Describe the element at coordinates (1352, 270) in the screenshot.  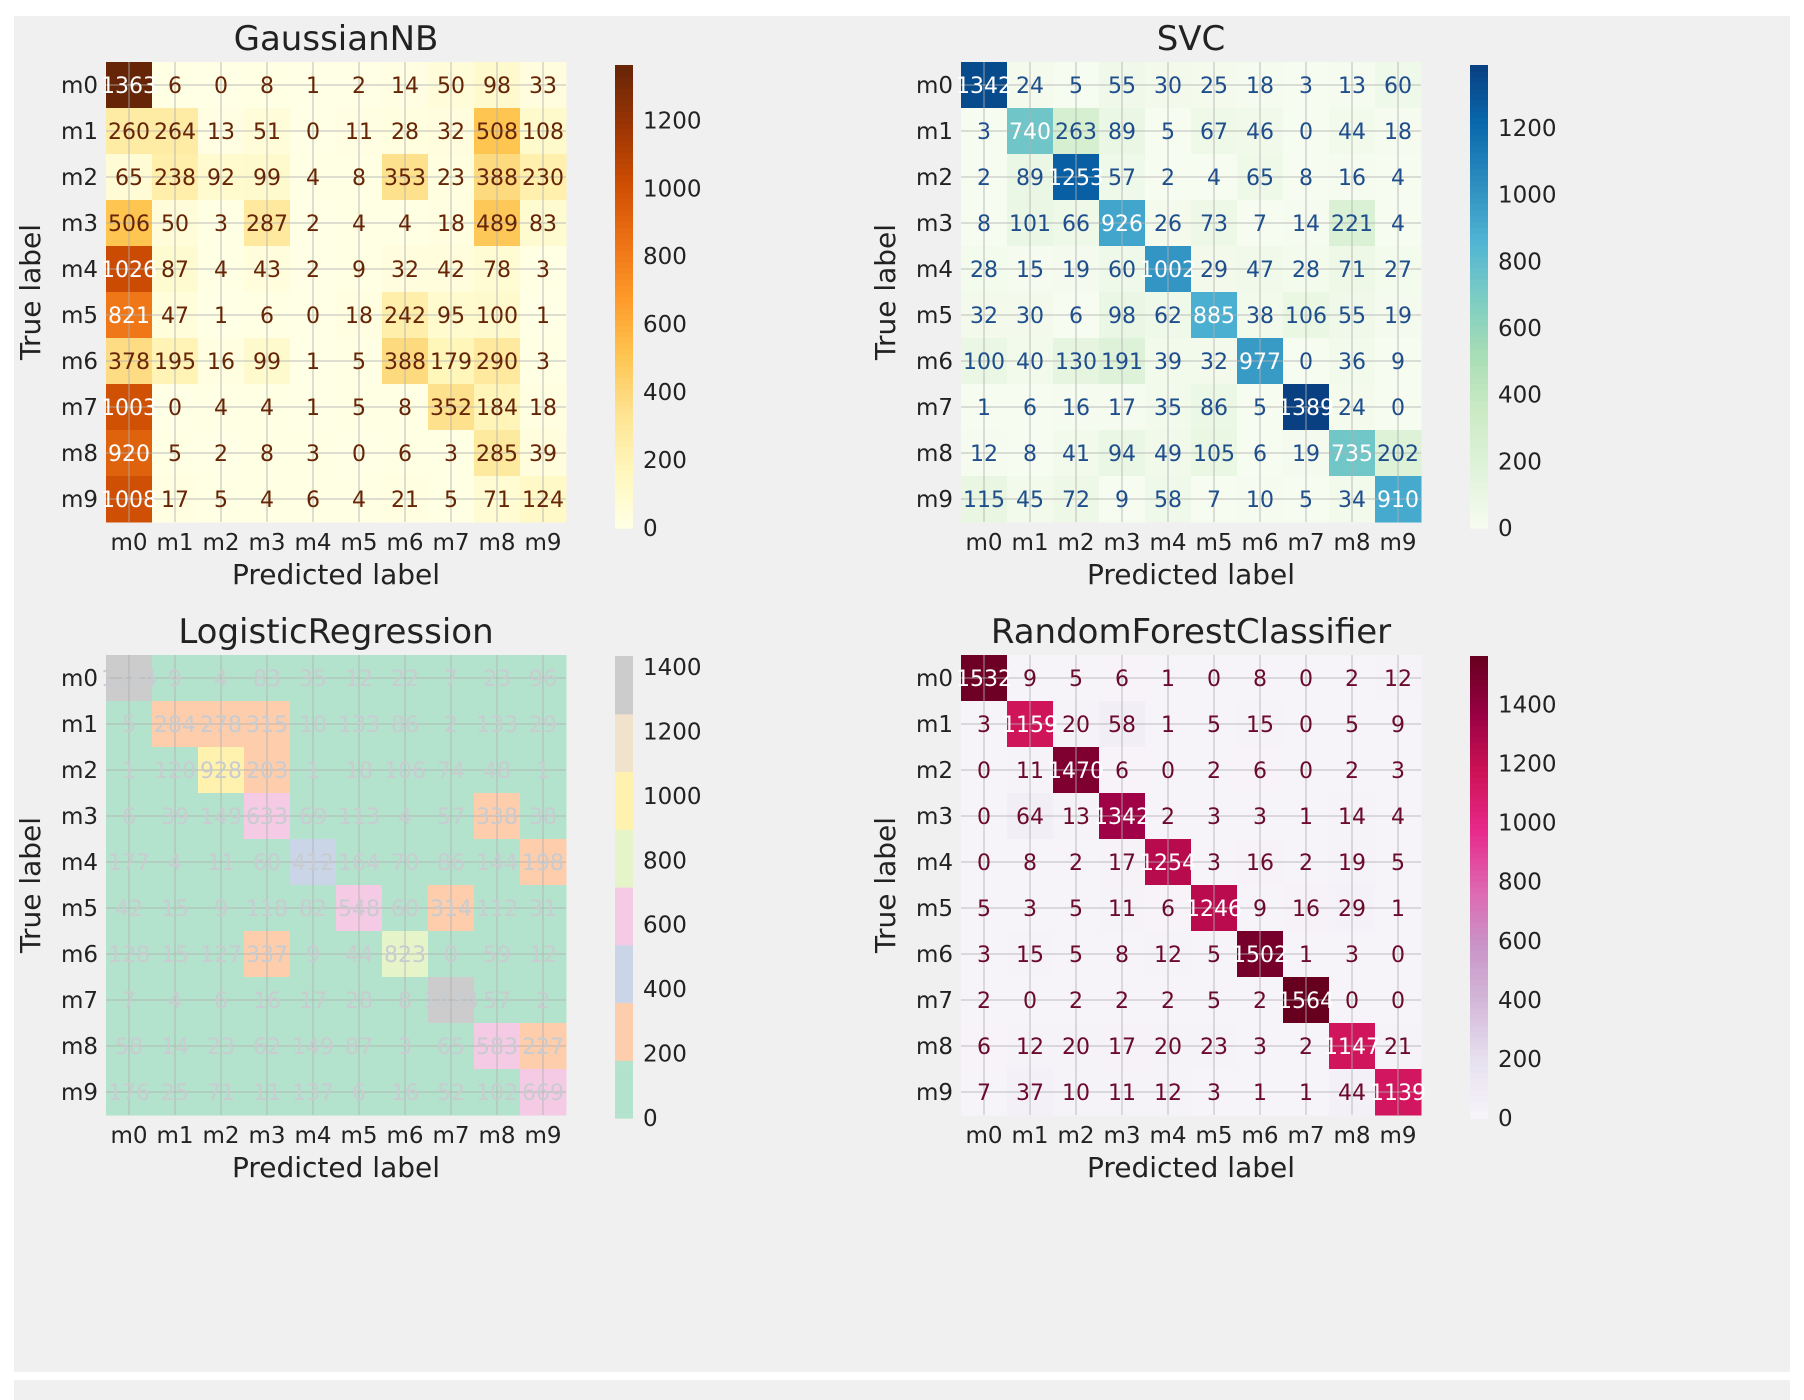
I see `cell-value-label: 71` at that location.